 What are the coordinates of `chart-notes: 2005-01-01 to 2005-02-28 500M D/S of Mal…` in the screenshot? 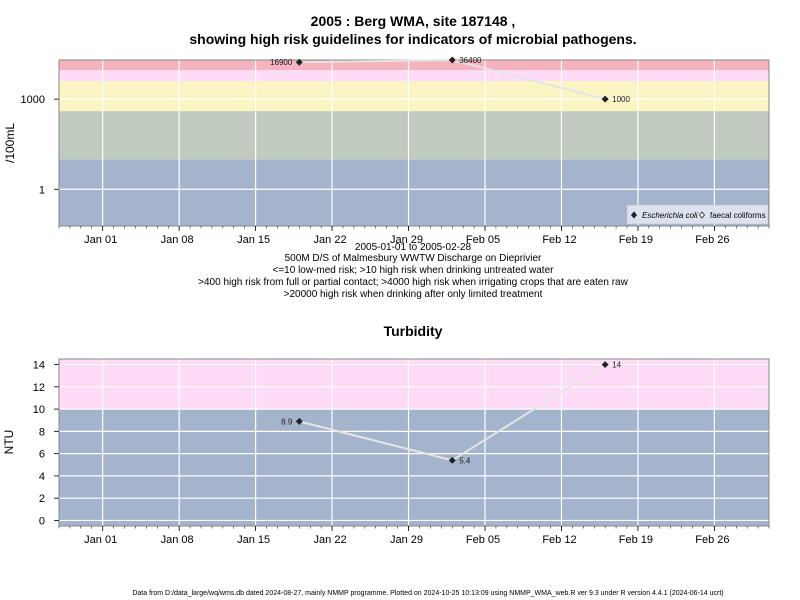 It's located at (413, 271).